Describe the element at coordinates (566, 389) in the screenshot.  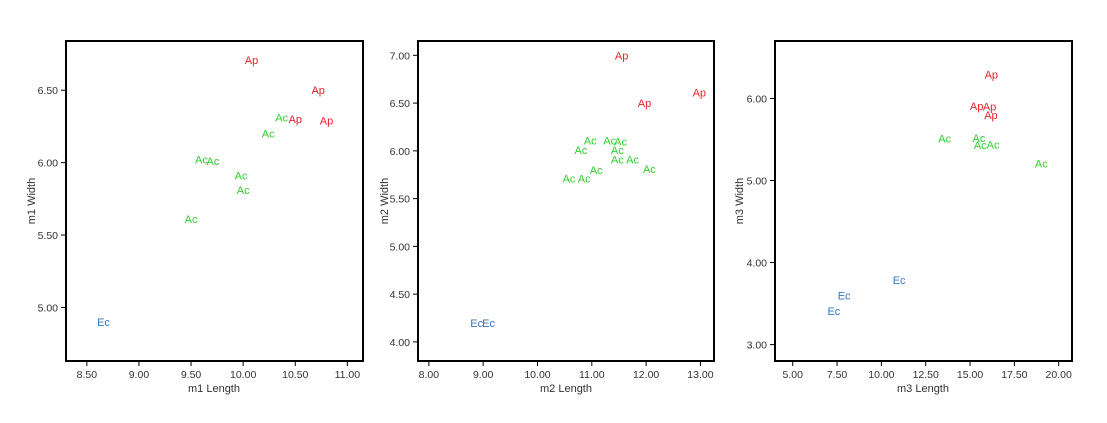
I see `x-axis-label-m2: m2 Length` at that location.